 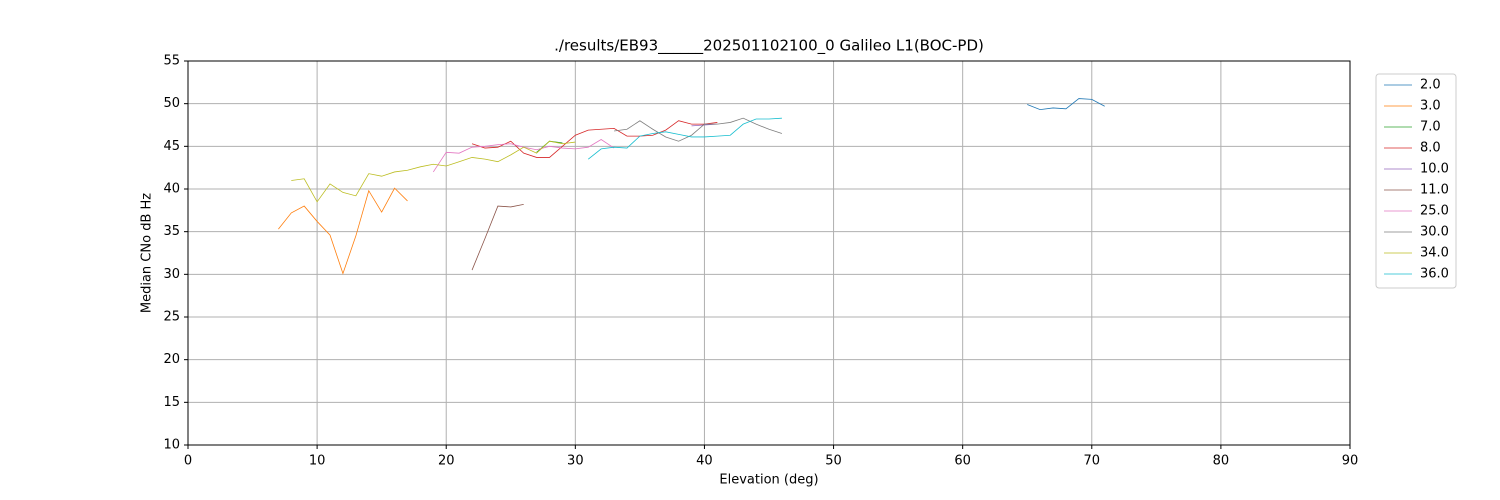 What do you see at coordinates (833, 461) in the screenshot?
I see `x-tick-label: 50` at bounding box center [833, 461].